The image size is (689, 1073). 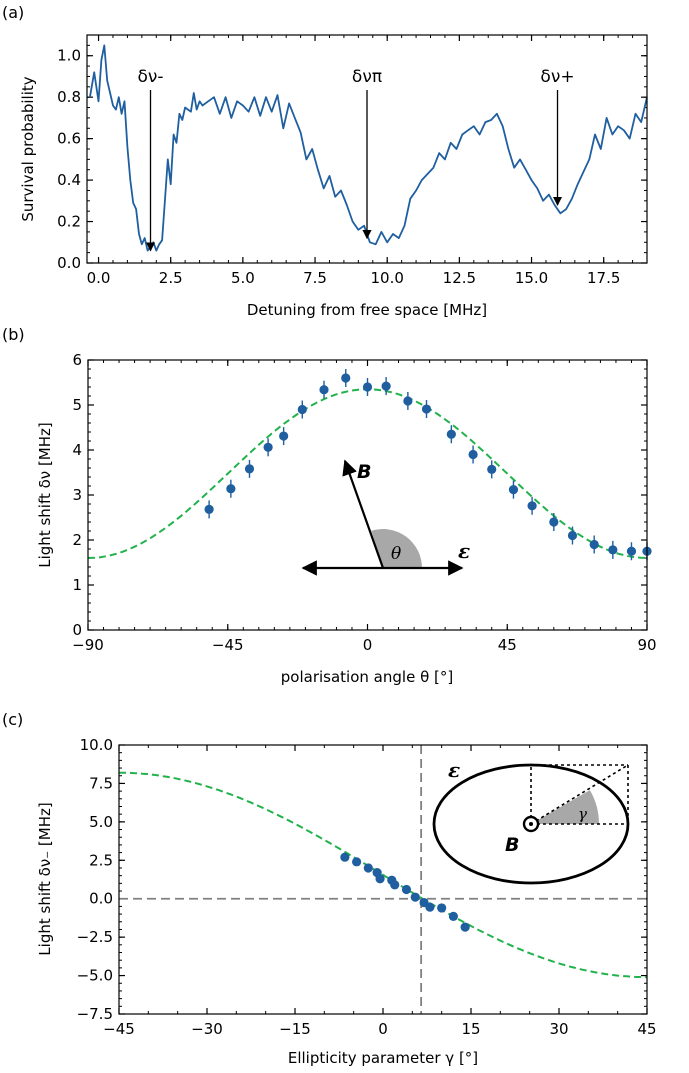 What do you see at coordinates (470, 1029) in the screenshot?
I see `panel-c-xtick-label: 15` at bounding box center [470, 1029].